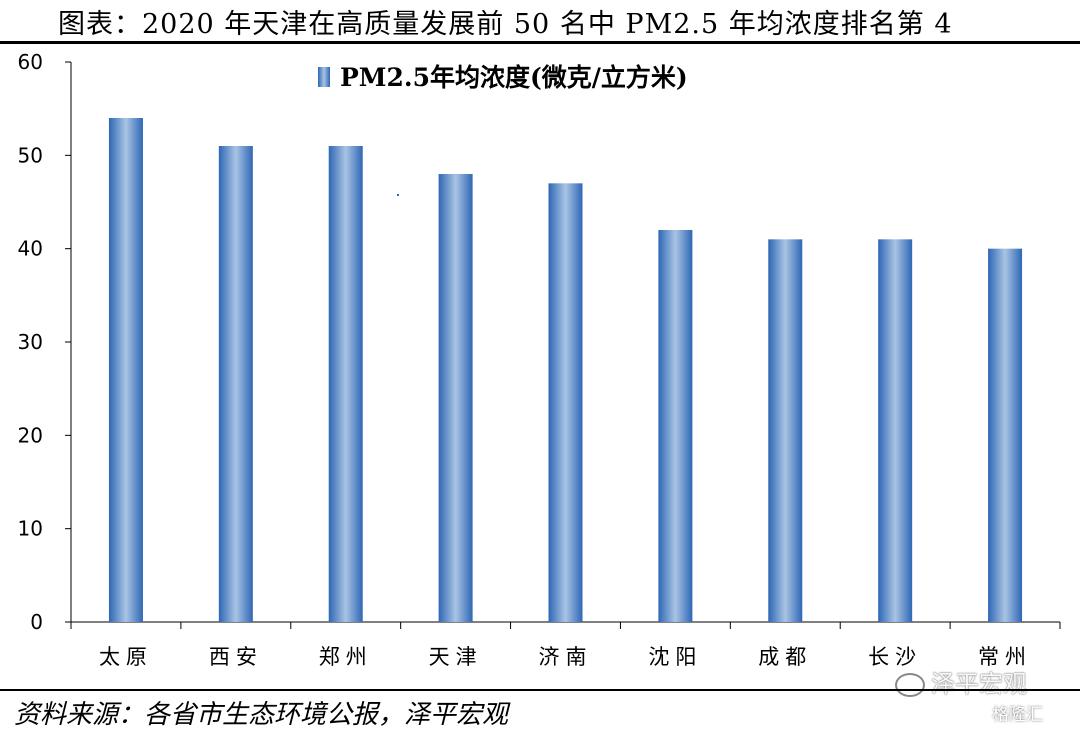  Describe the element at coordinates (895, 657) in the screenshot. I see `x-category-label: 长沙` at that location.